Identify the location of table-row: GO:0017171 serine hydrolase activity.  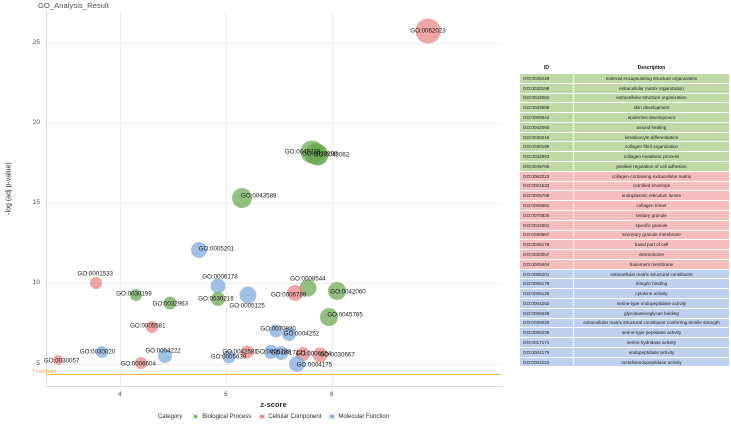
(624, 342).